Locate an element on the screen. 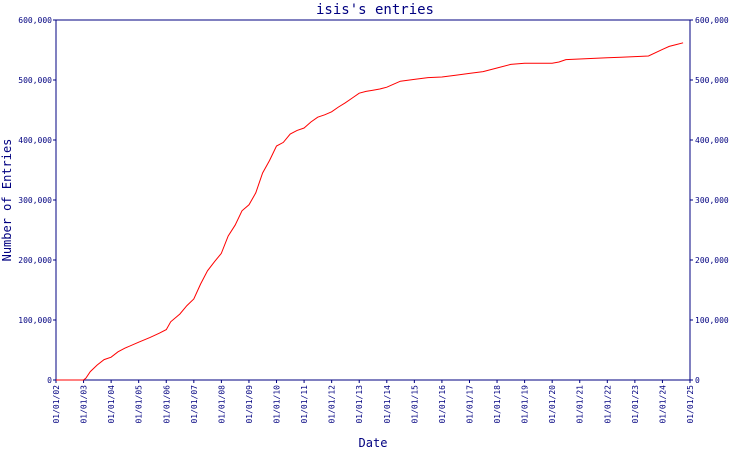  x-tick-label: 01/01/10 is located at coordinates (277, 404).